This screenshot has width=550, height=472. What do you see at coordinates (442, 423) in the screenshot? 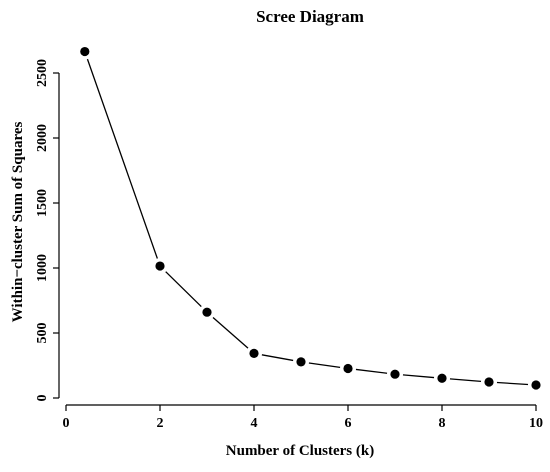
I see `x-tick-label: 8` at bounding box center [442, 423].